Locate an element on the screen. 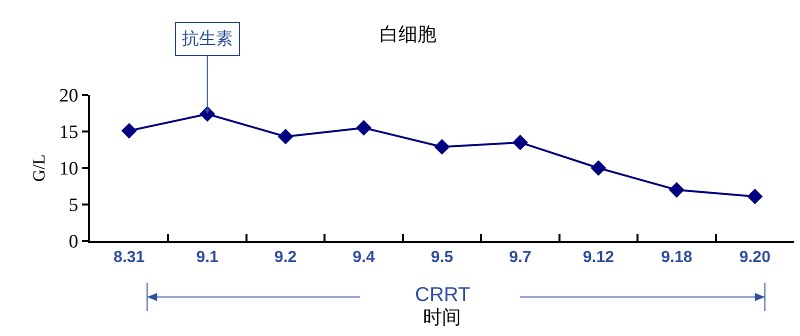  x-tick-label: 8.31 is located at coordinates (129, 257).